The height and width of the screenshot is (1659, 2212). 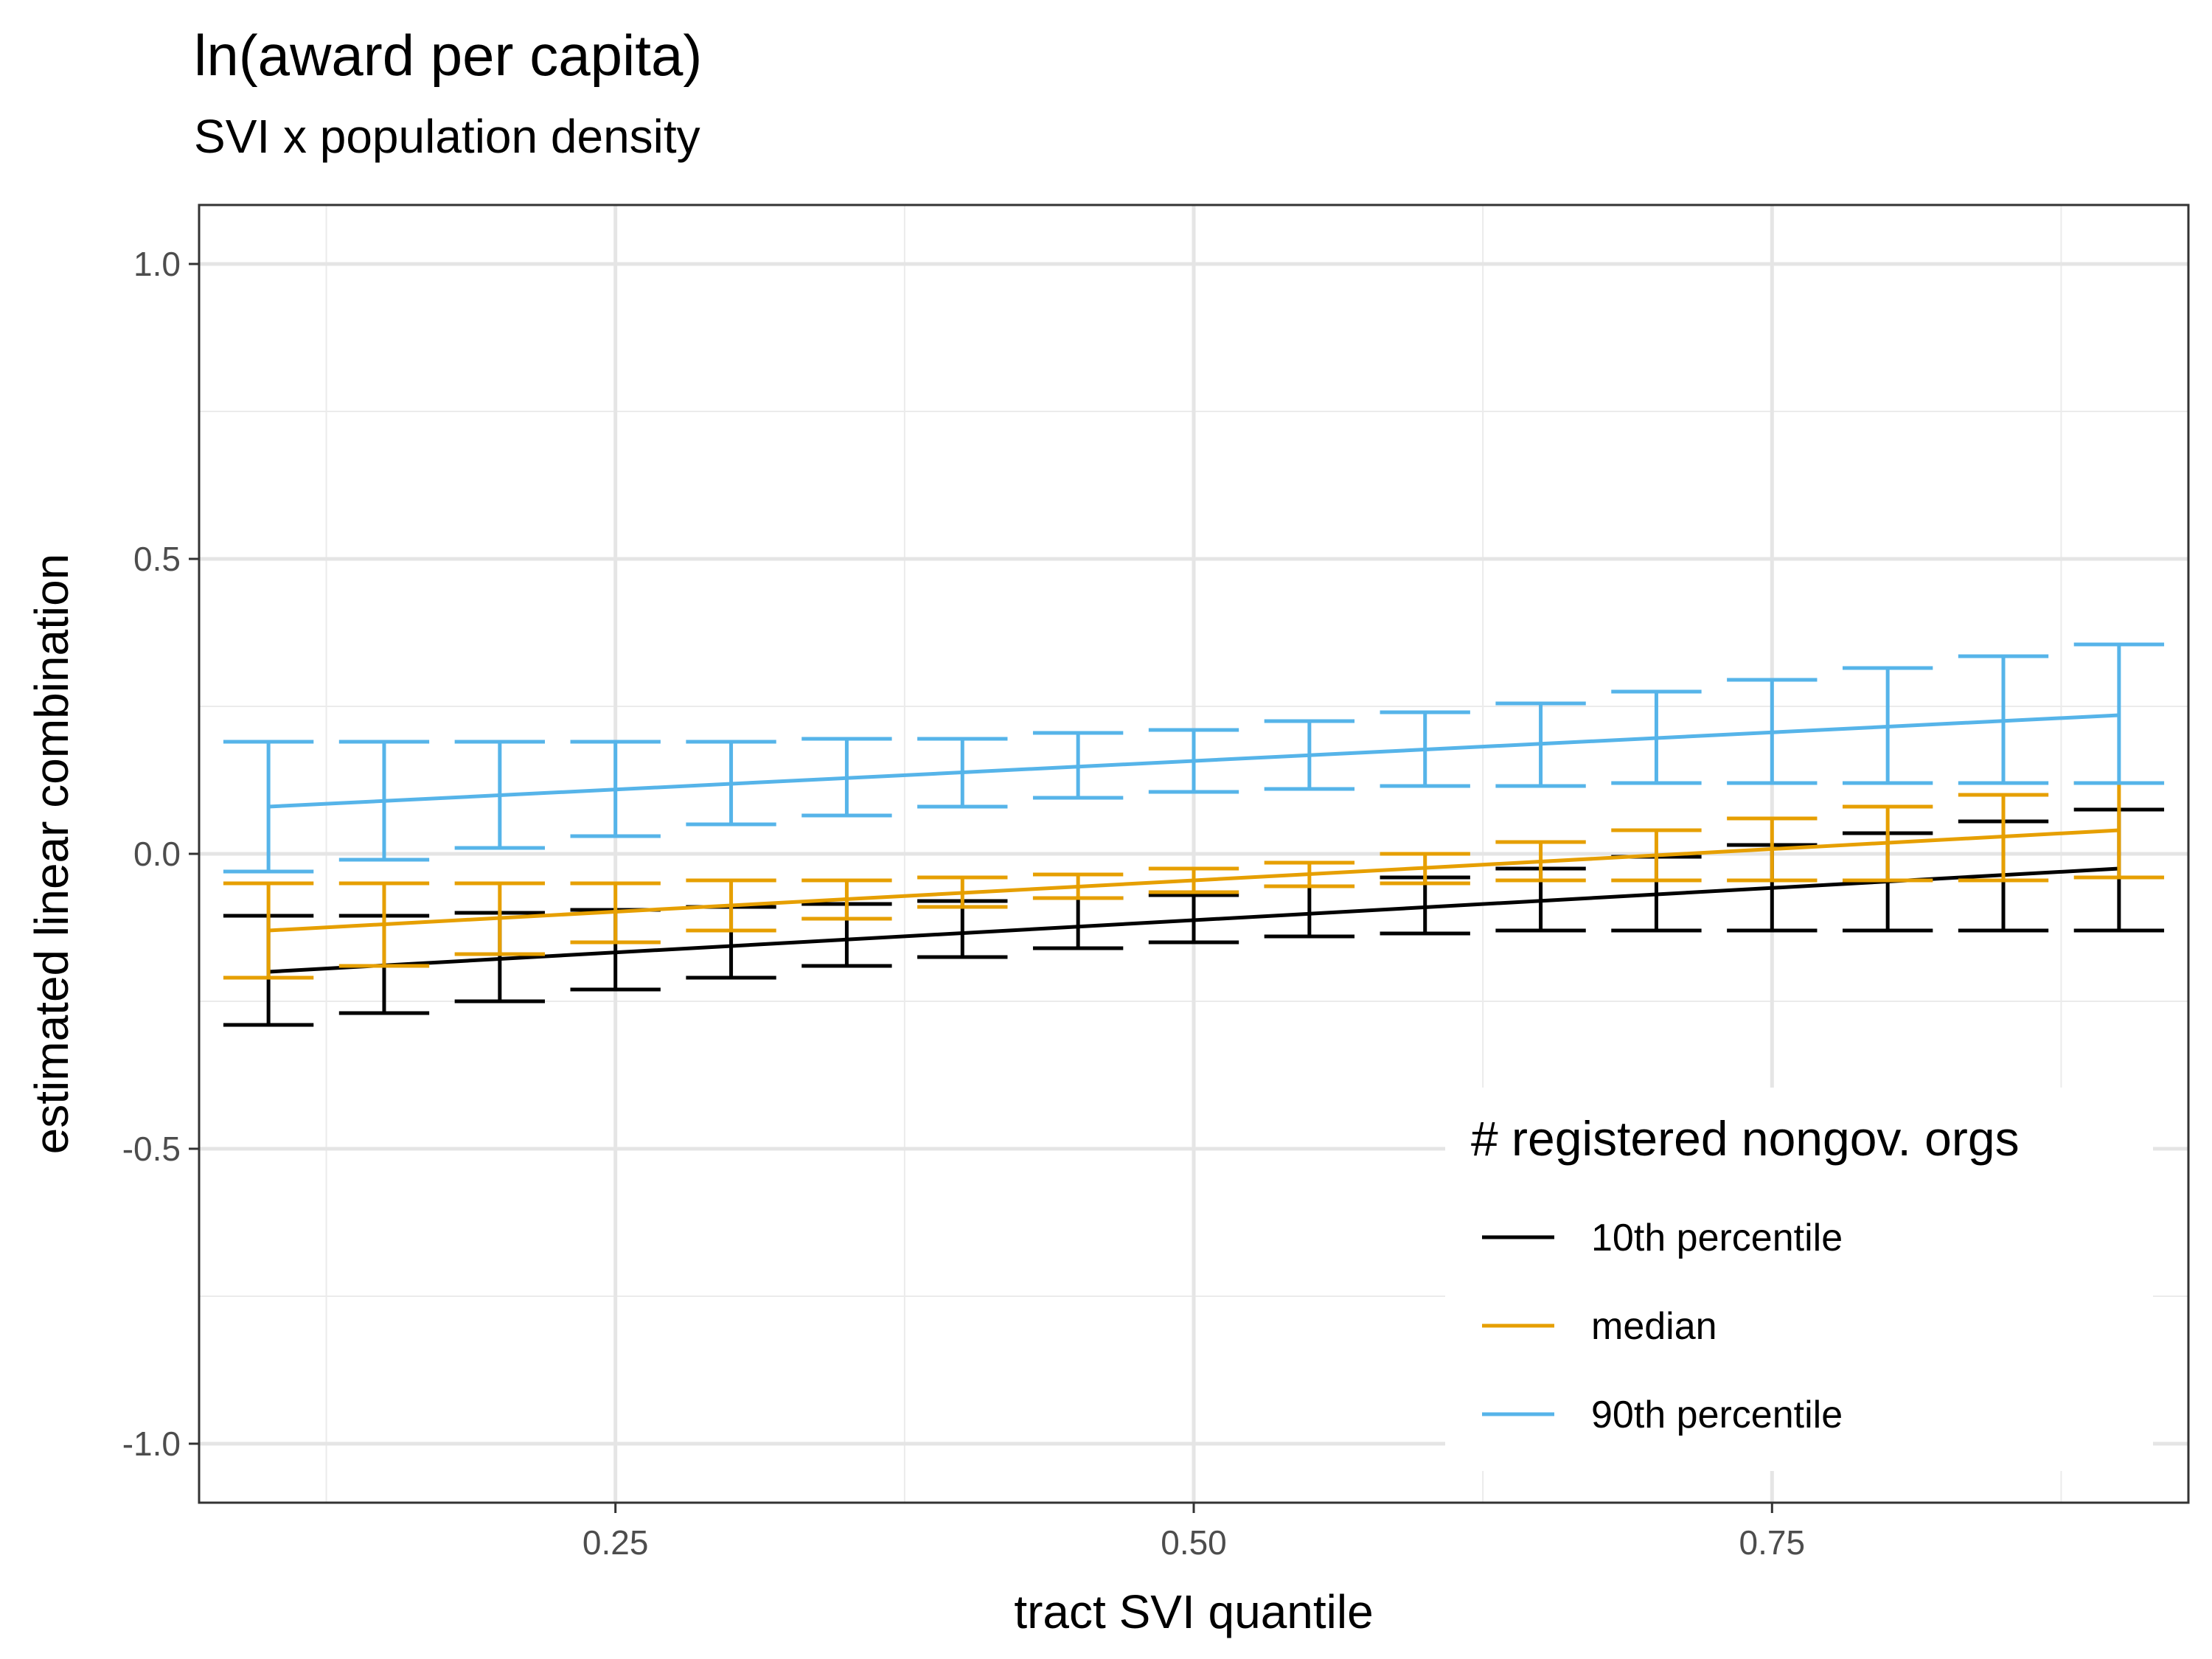 What do you see at coordinates (151, 1149) in the screenshot?
I see `y-tick-label: -0.5` at bounding box center [151, 1149].